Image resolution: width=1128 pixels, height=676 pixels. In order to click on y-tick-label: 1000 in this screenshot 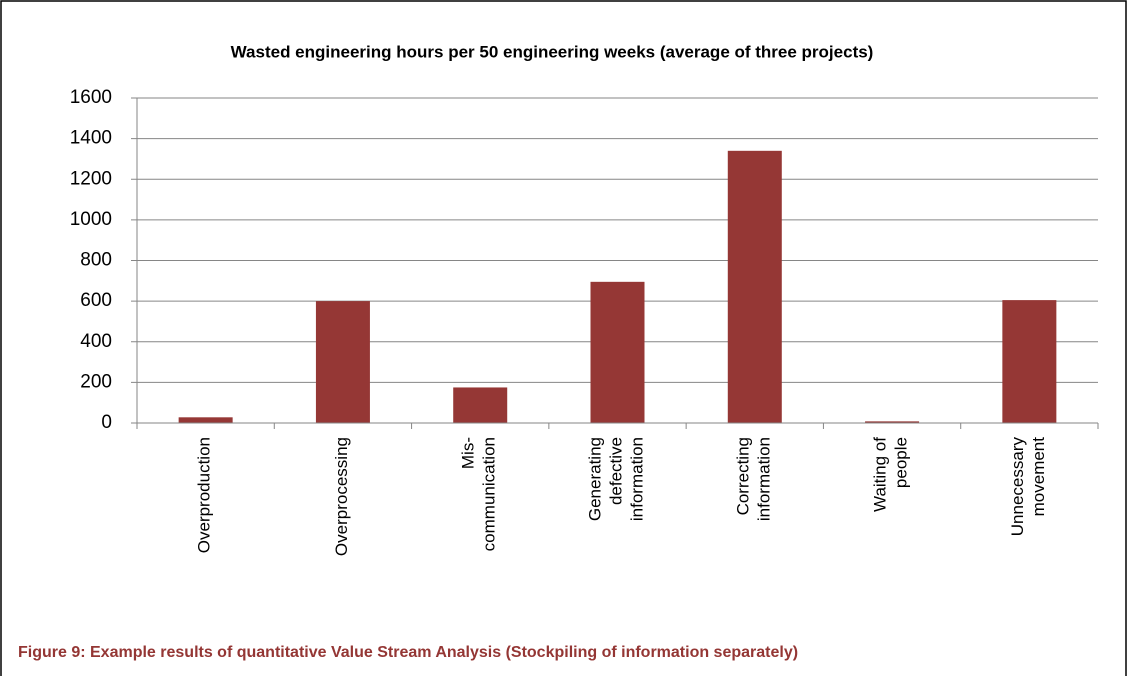, I will do `click(91, 219)`.